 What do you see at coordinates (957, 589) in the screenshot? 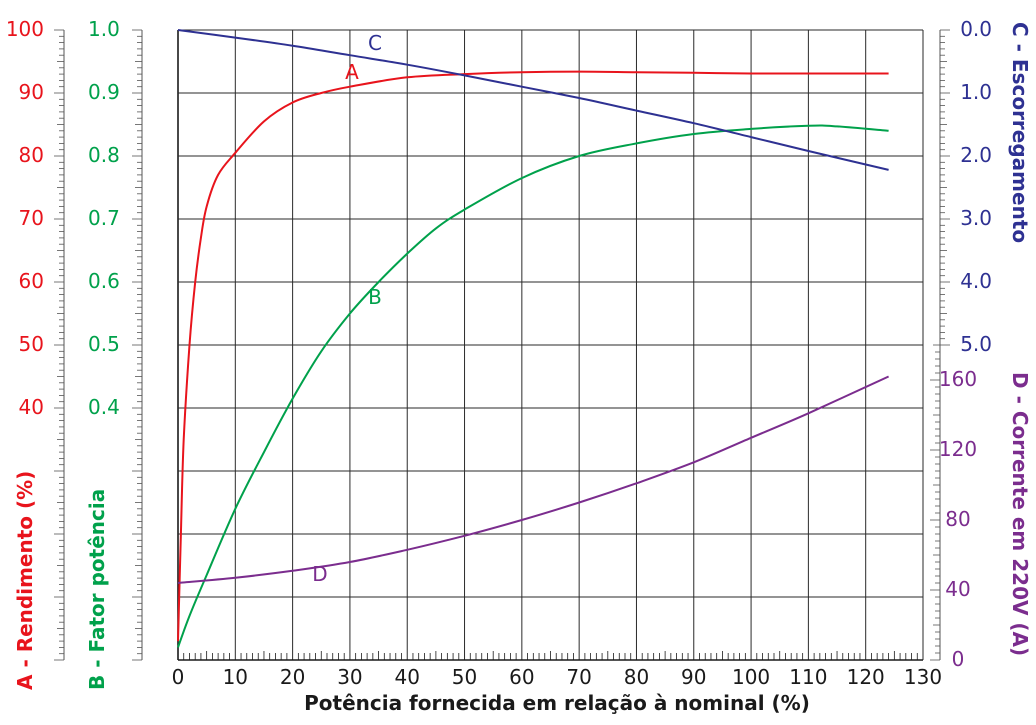
I see `axis-d-tick-label: 40` at bounding box center [957, 589].